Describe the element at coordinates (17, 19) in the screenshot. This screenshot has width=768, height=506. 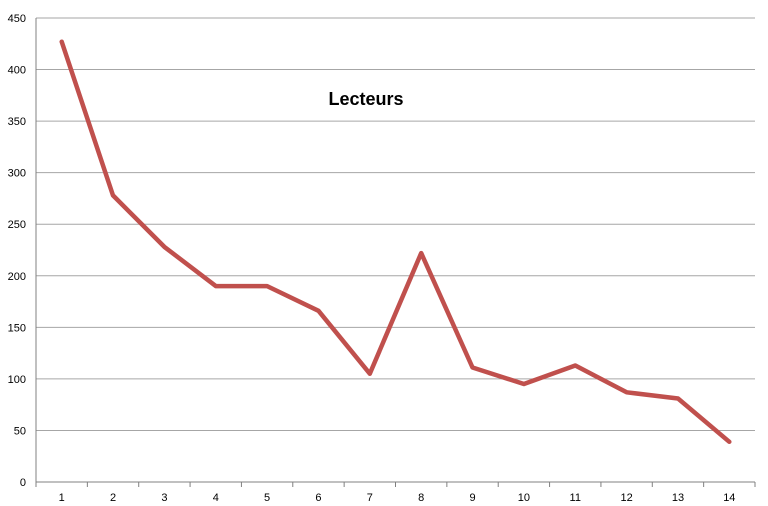
I see `y-tick-label: 450` at that location.